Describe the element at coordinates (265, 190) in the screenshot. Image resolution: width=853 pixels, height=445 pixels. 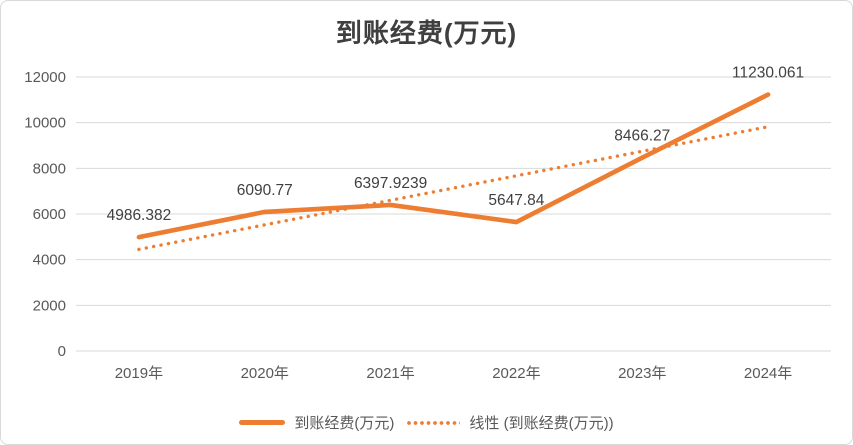
I see `data-label: 6090.77` at that location.